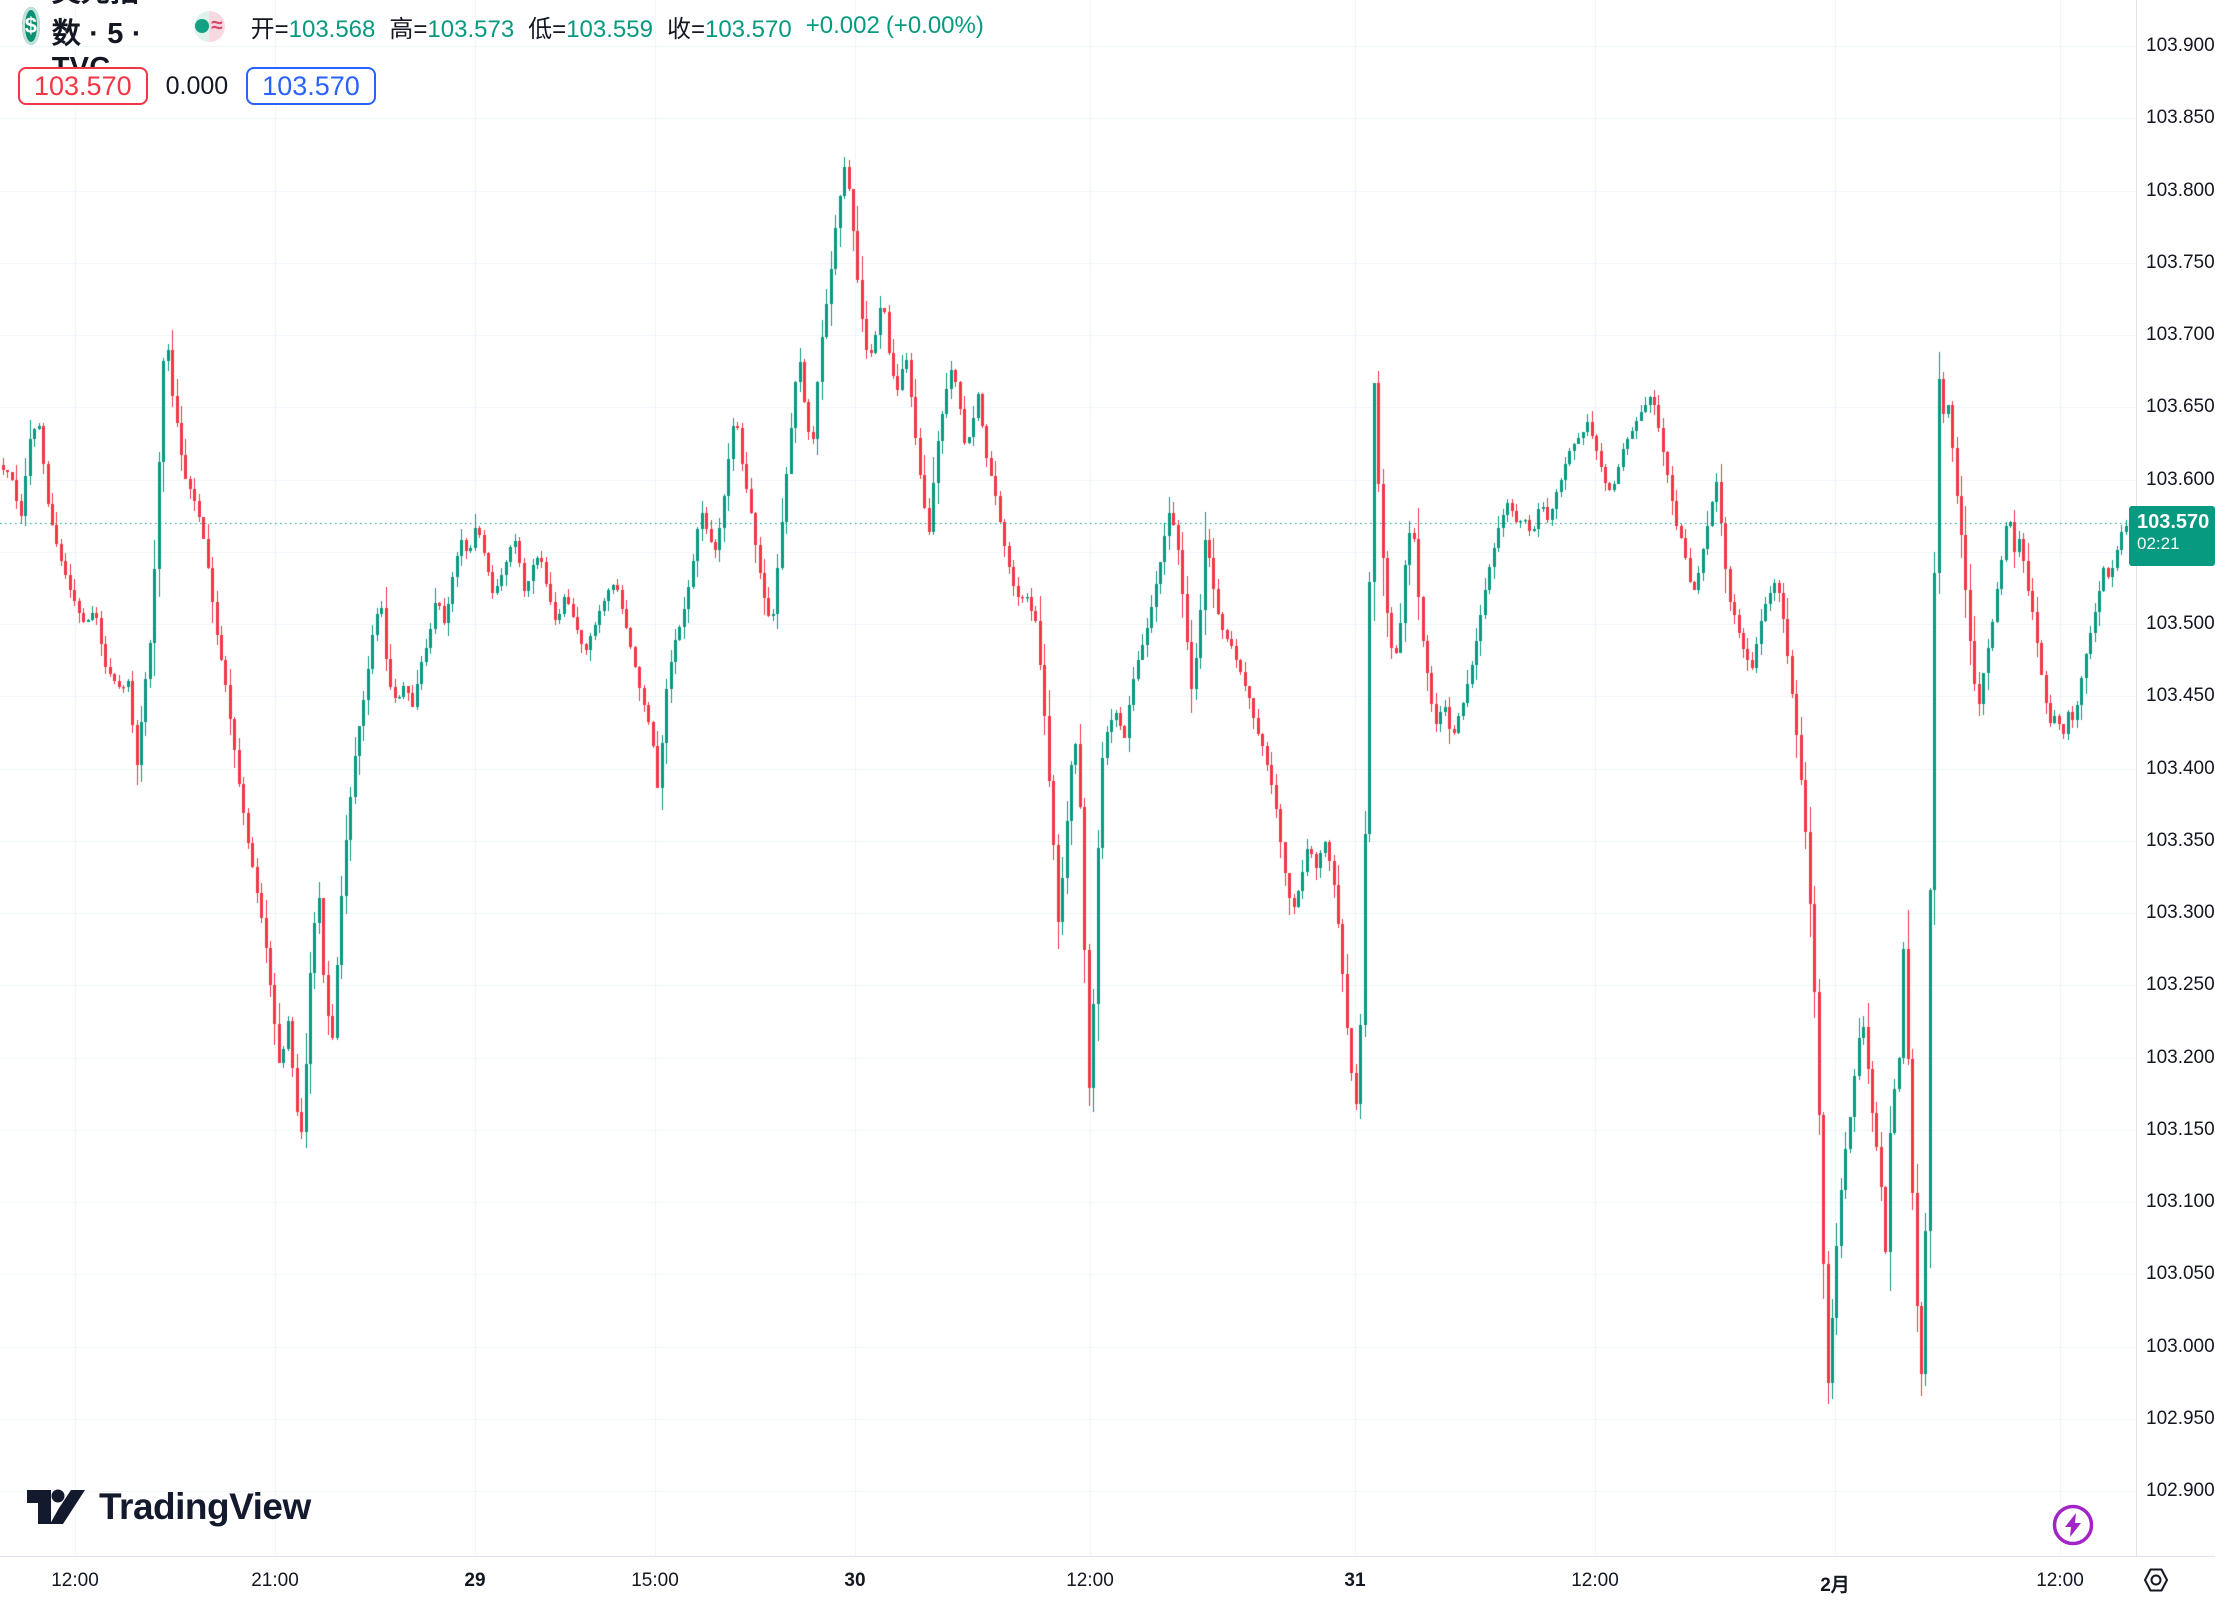  I want to click on price-tick-label: 103.050, so click(2180, 1274).